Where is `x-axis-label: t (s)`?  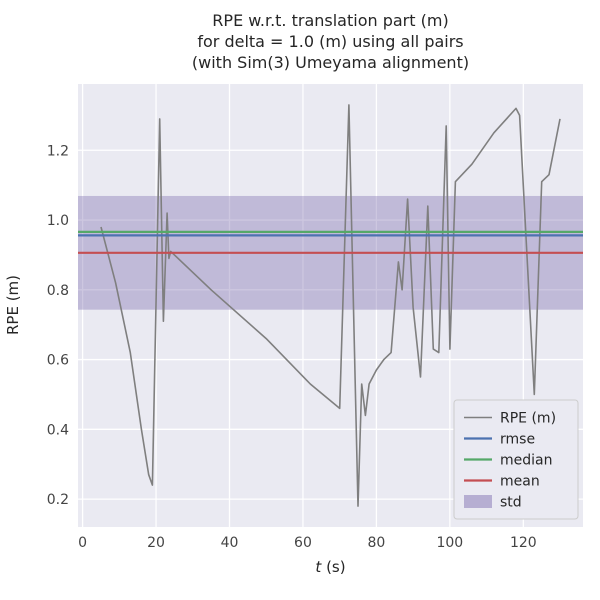 x-axis-label: t (s) is located at coordinates (330, 567).